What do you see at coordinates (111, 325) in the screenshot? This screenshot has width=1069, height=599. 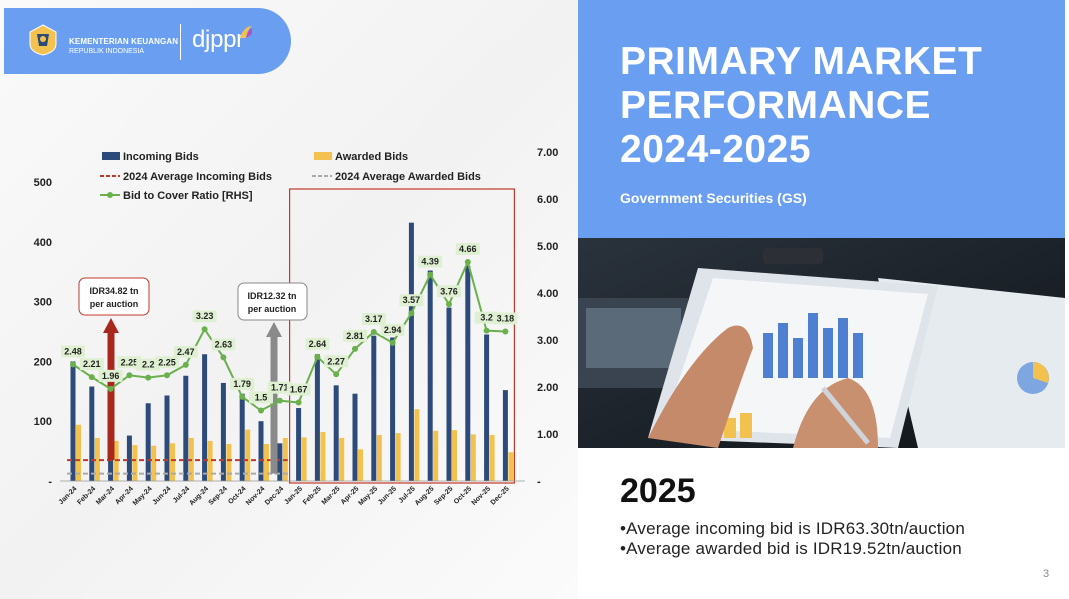 I see `callout-arrowhead-incoming` at bounding box center [111, 325].